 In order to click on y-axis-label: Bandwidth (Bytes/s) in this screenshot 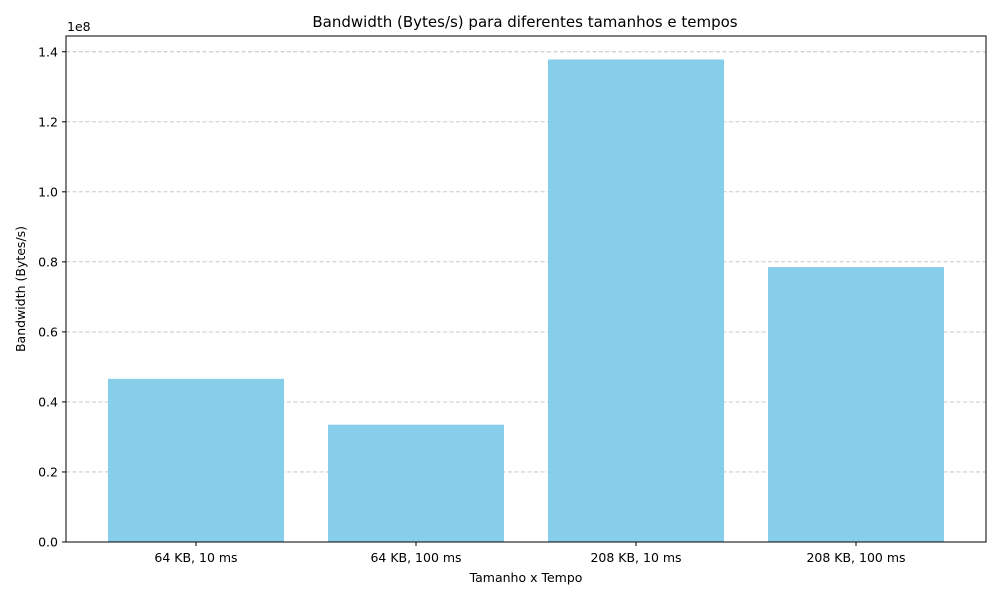, I will do `click(20, 289)`.